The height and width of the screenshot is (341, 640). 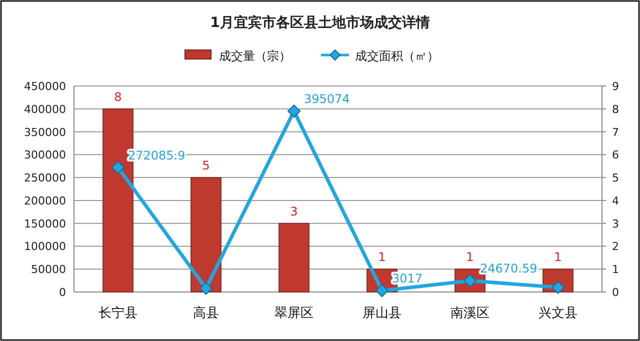 What do you see at coordinates (48, 269) in the screenshot?
I see `y-tick-label: 50000` at bounding box center [48, 269].